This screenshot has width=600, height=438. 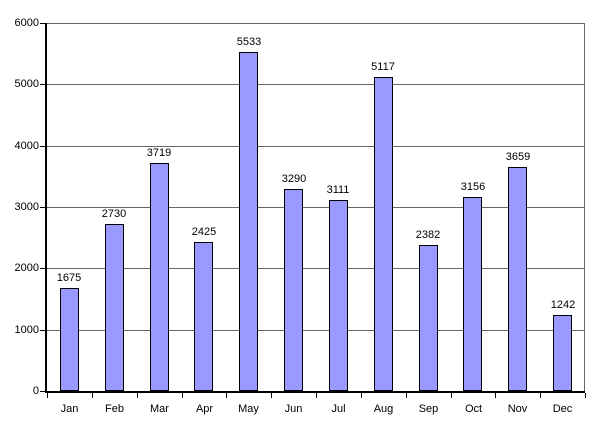 I want to click on x-axis-category-label: Jun, so click(x=293, y=409).